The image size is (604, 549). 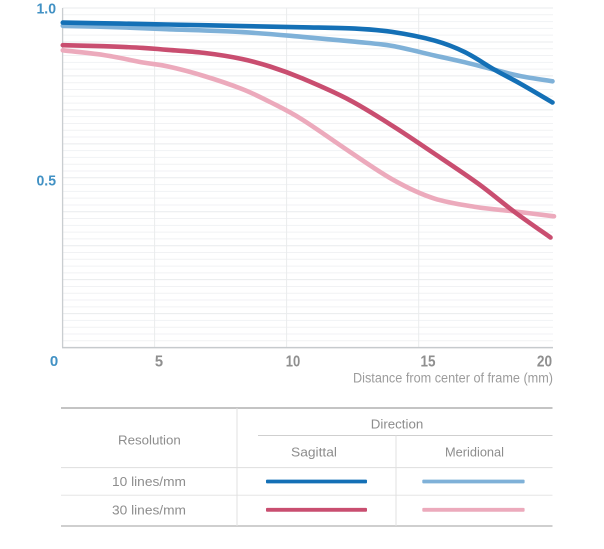 What do you see at coordinates (149, 440) in the screenshot?
I see `svg-text: Resolution` at bounding box center [149, 440].